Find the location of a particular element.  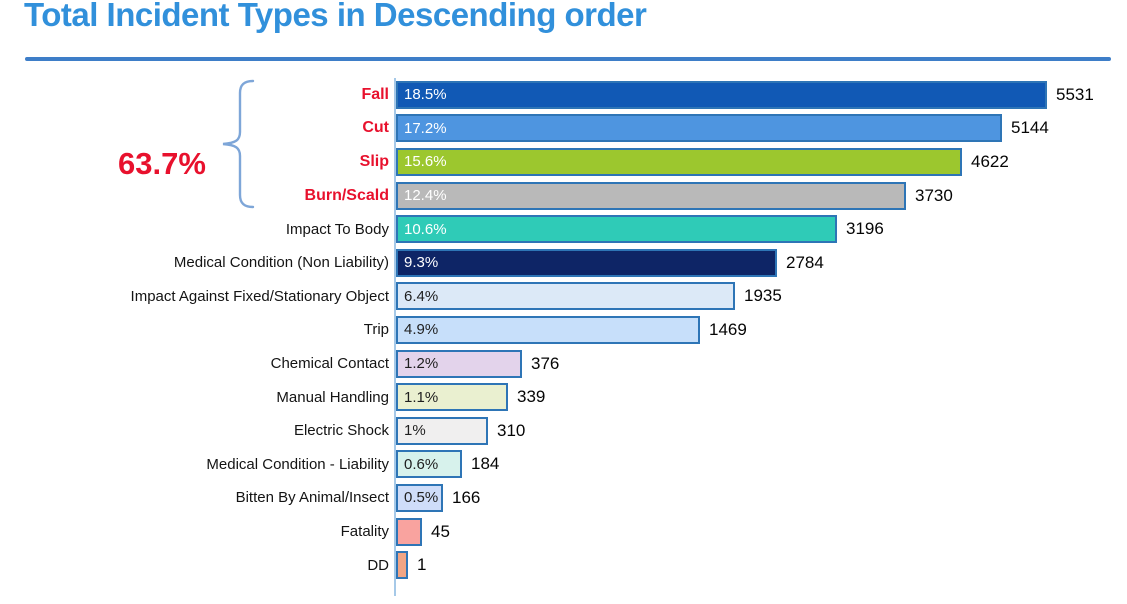

bar: 9.3% is located at coordinates (586, 262).